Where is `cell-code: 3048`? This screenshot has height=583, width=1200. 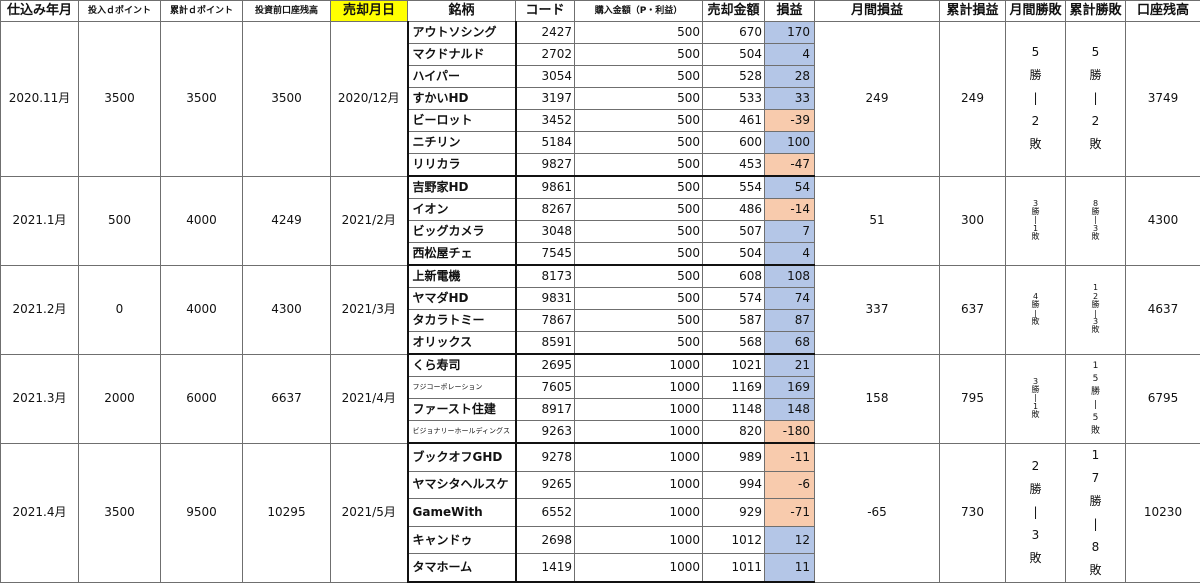 cell-code: 3048 is located at coordinates (545, 232).